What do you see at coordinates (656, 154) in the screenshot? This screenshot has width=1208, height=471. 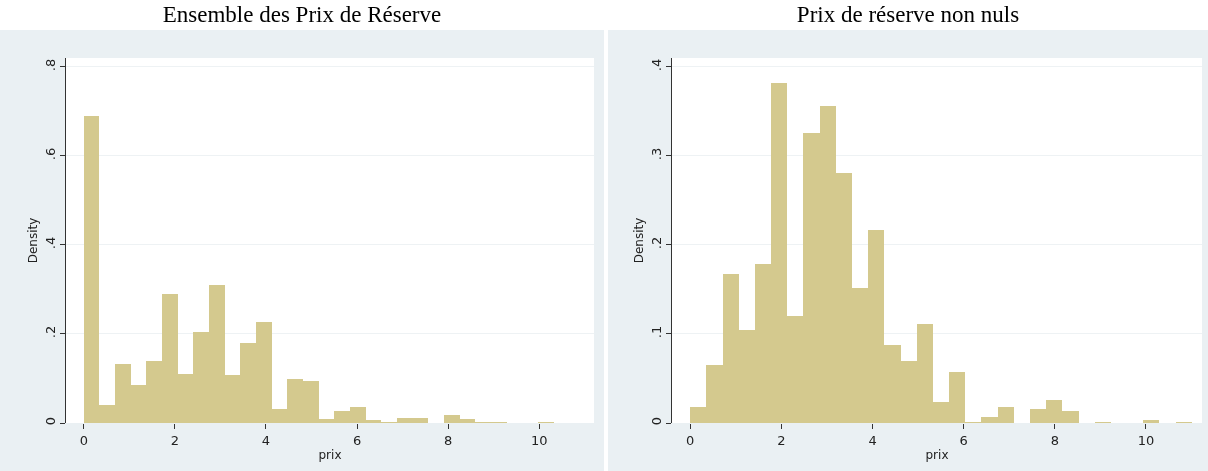 I see `y-tick-label: .3` at bounding box center [656, 154].